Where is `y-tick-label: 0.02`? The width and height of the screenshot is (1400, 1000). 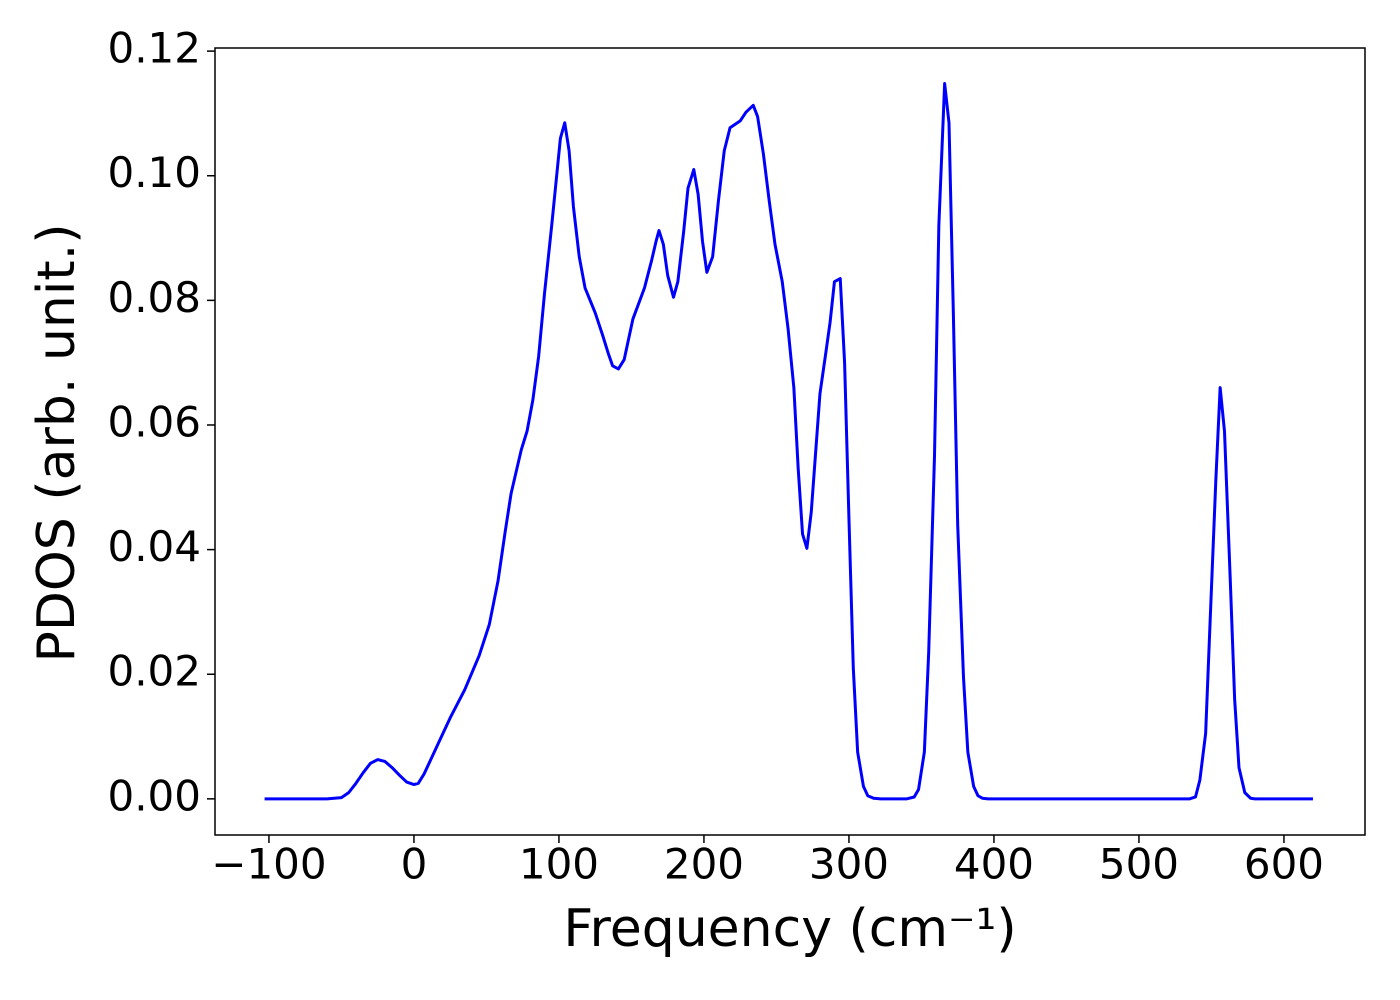 y-tick-label: 0.02 is located at coordinates (154, 671).